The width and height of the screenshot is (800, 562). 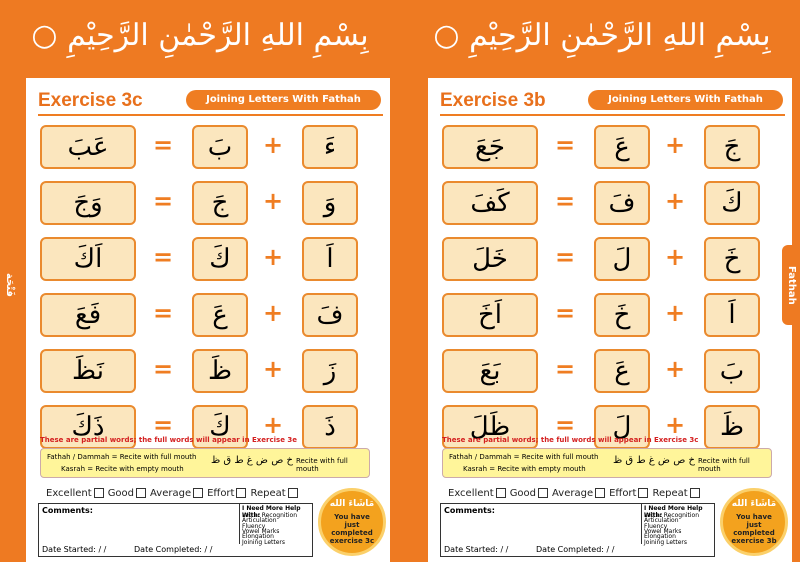 I want to click on date-completed: Date Completed: / /, so click(x=173, y=549).